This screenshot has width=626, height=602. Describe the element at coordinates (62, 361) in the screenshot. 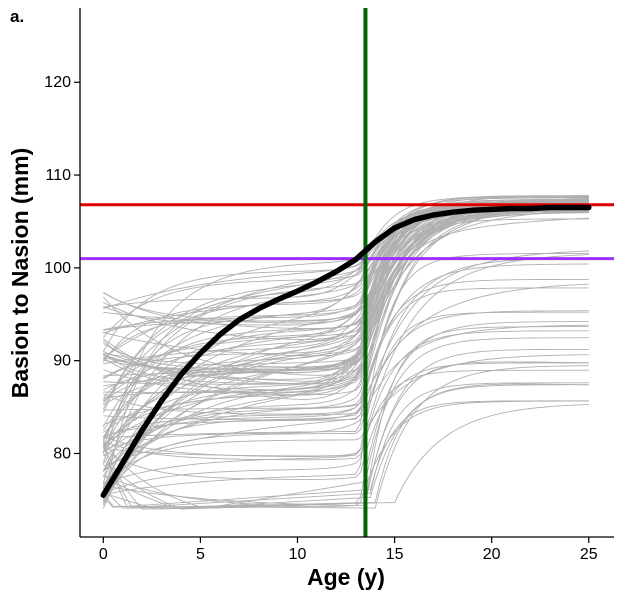

I see `y-tick-label: 90` at that location.